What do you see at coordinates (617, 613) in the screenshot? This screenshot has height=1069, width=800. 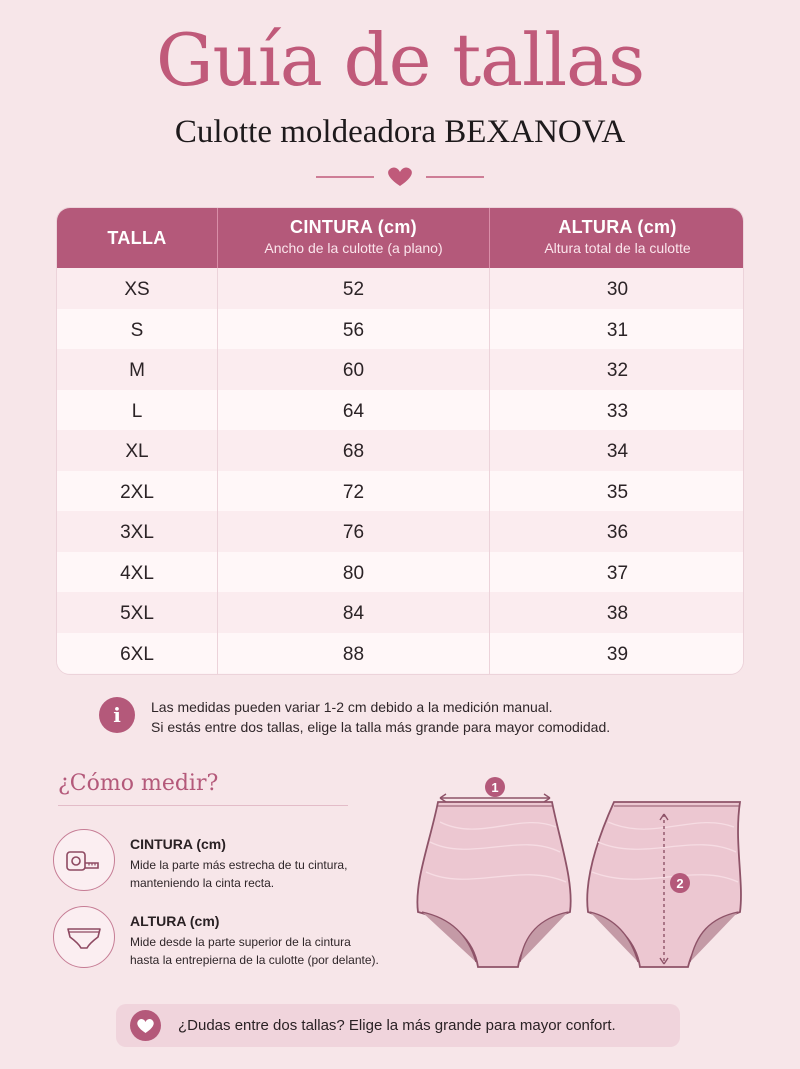 I see `height-cell: 38` at bounding box center [617, 613].